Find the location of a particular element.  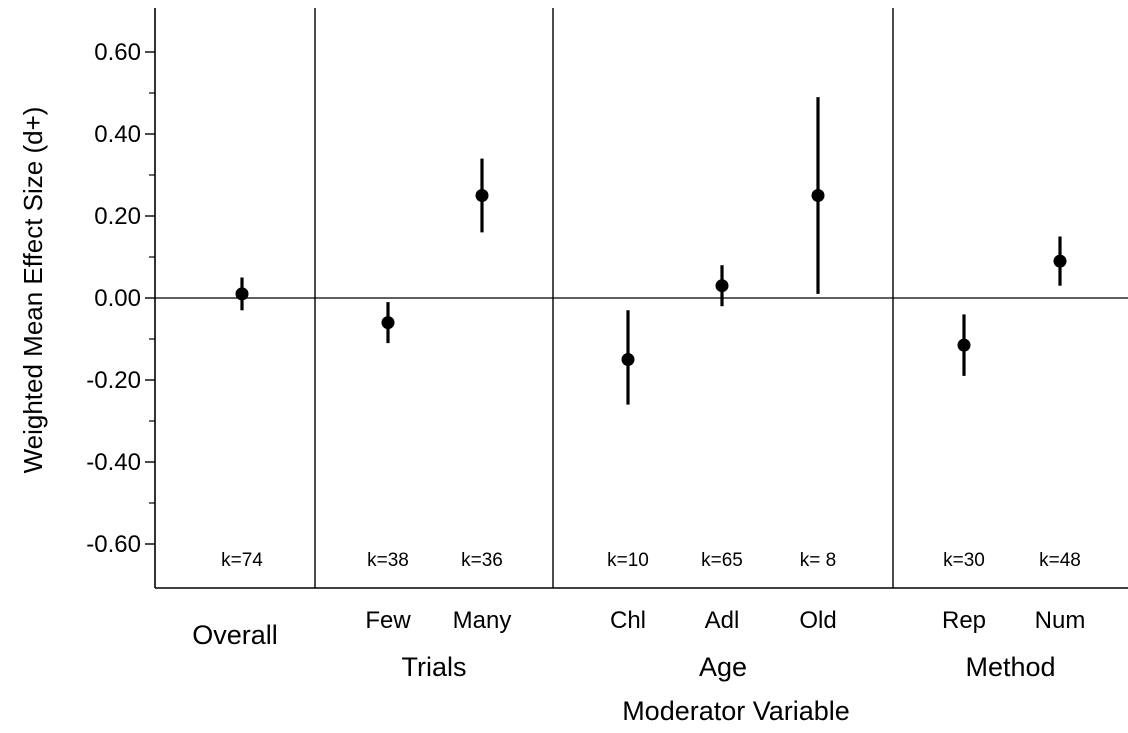

y-tick-label: -0.40 is located at coordinates (113, 462).